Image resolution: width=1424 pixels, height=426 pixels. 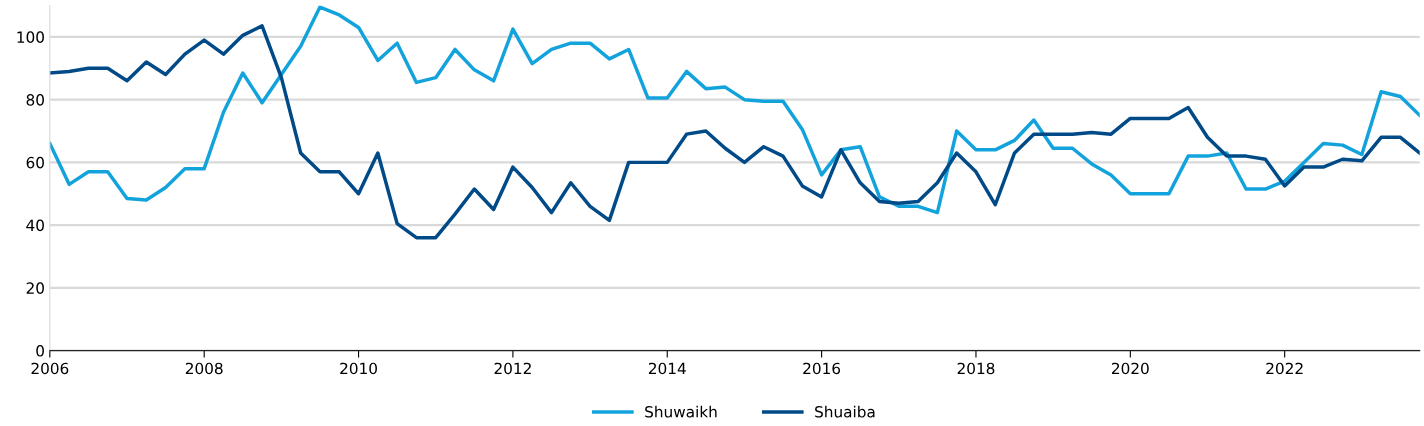 I want to click on x-tick-label: 2006, so click(x=50, y=368).